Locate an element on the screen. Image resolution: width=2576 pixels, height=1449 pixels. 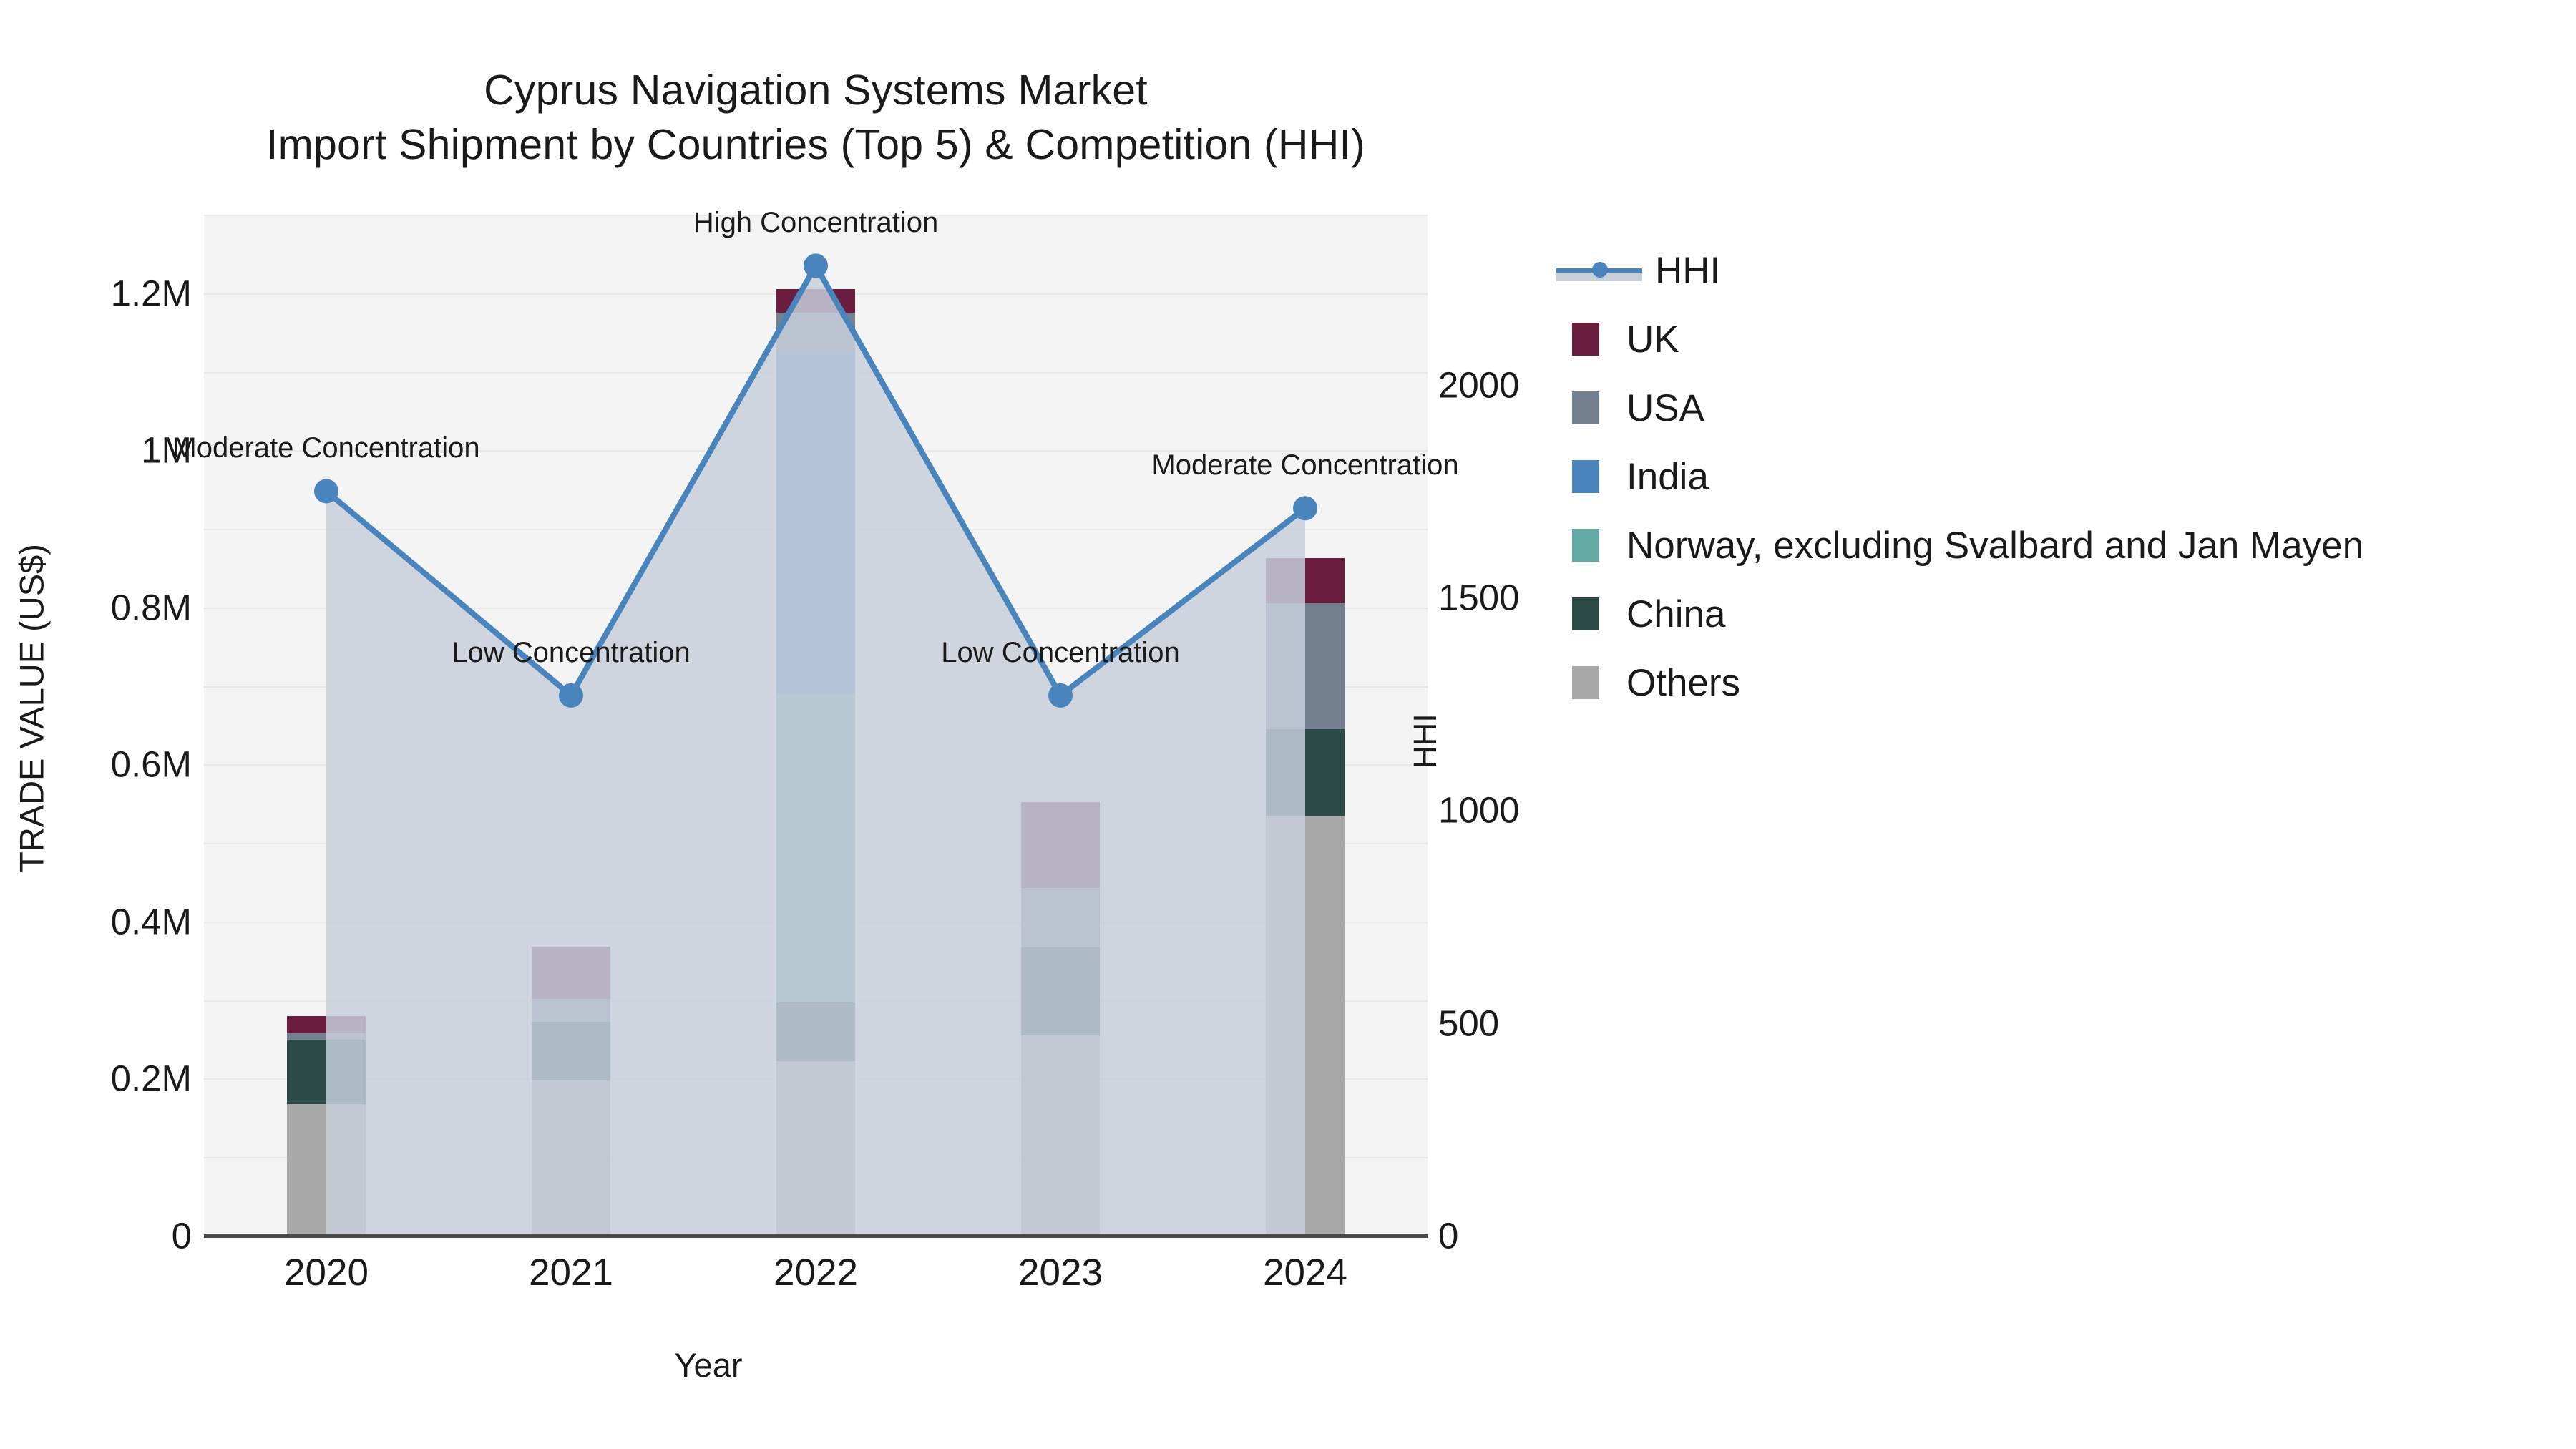
legend-item-label: USA is located at coordinates (1665, 407).